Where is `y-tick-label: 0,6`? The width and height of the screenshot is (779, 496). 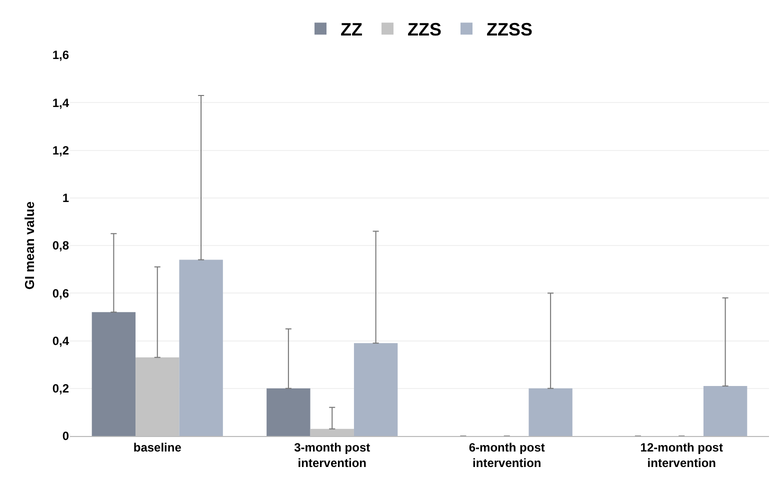 y-tick-label: 0,6 is located at coordinates (61, 293).